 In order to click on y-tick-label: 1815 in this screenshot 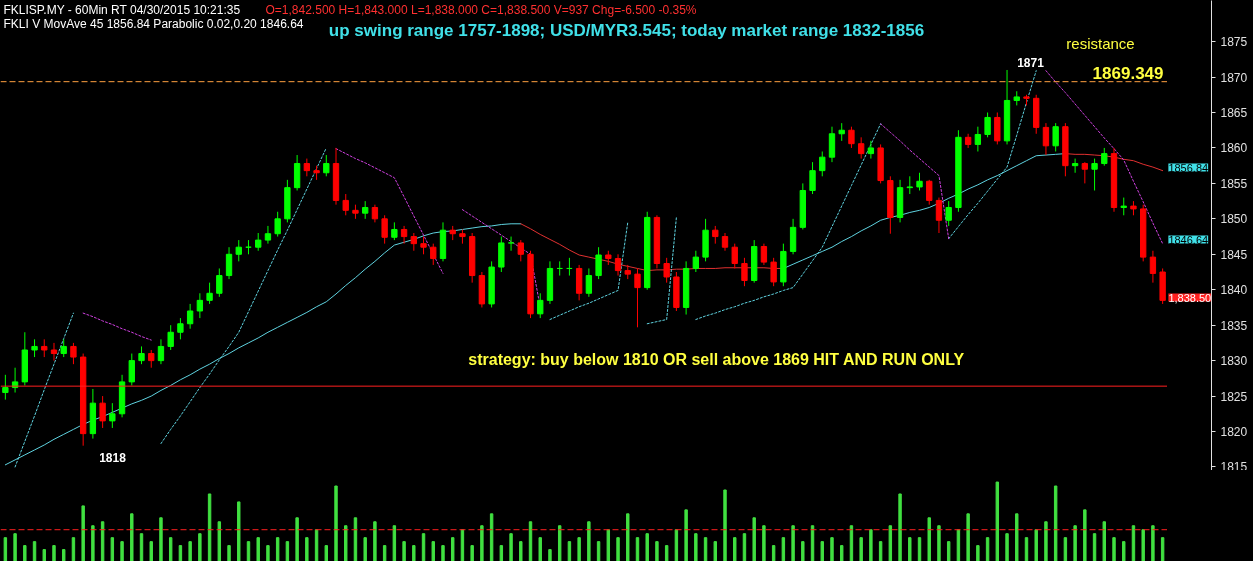, I will do `click(1234, 466)`.